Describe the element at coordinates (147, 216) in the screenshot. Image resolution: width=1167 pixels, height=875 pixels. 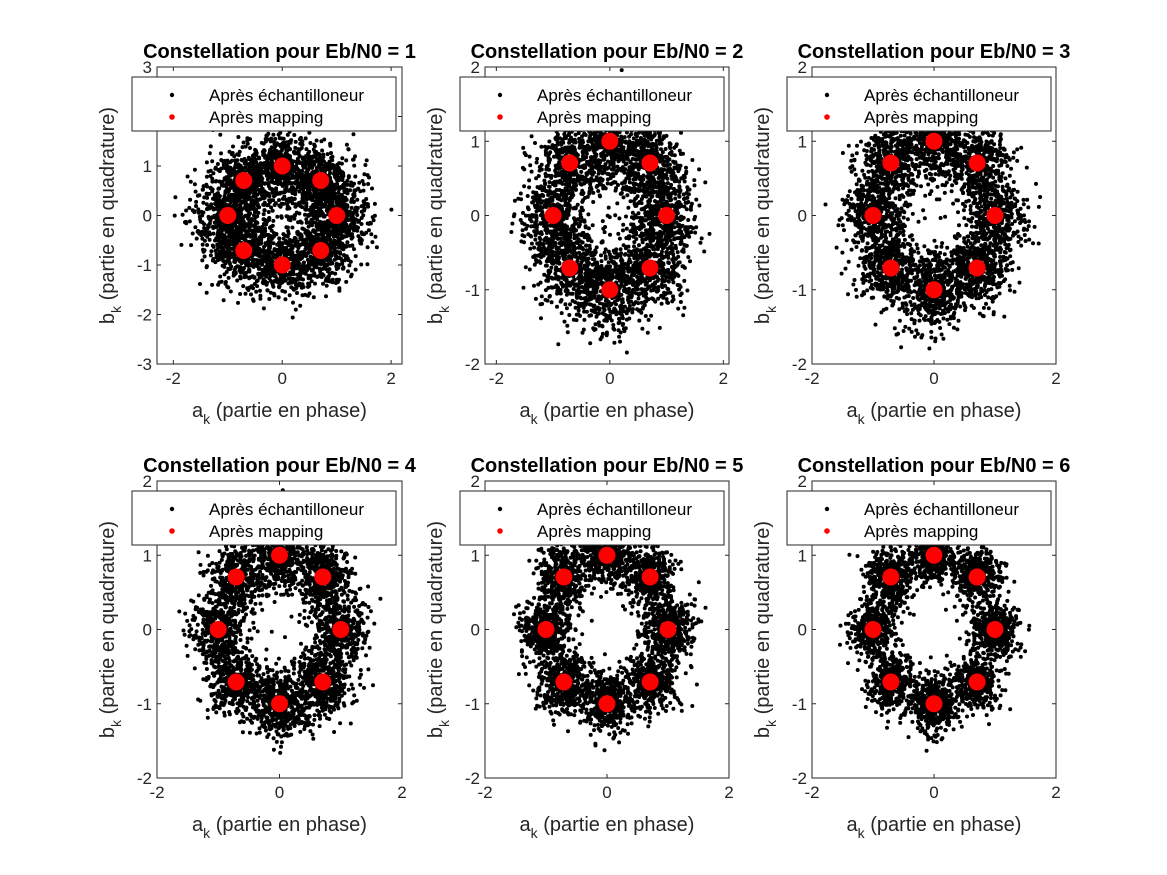
I see `y-tick-label: 0` at that location.